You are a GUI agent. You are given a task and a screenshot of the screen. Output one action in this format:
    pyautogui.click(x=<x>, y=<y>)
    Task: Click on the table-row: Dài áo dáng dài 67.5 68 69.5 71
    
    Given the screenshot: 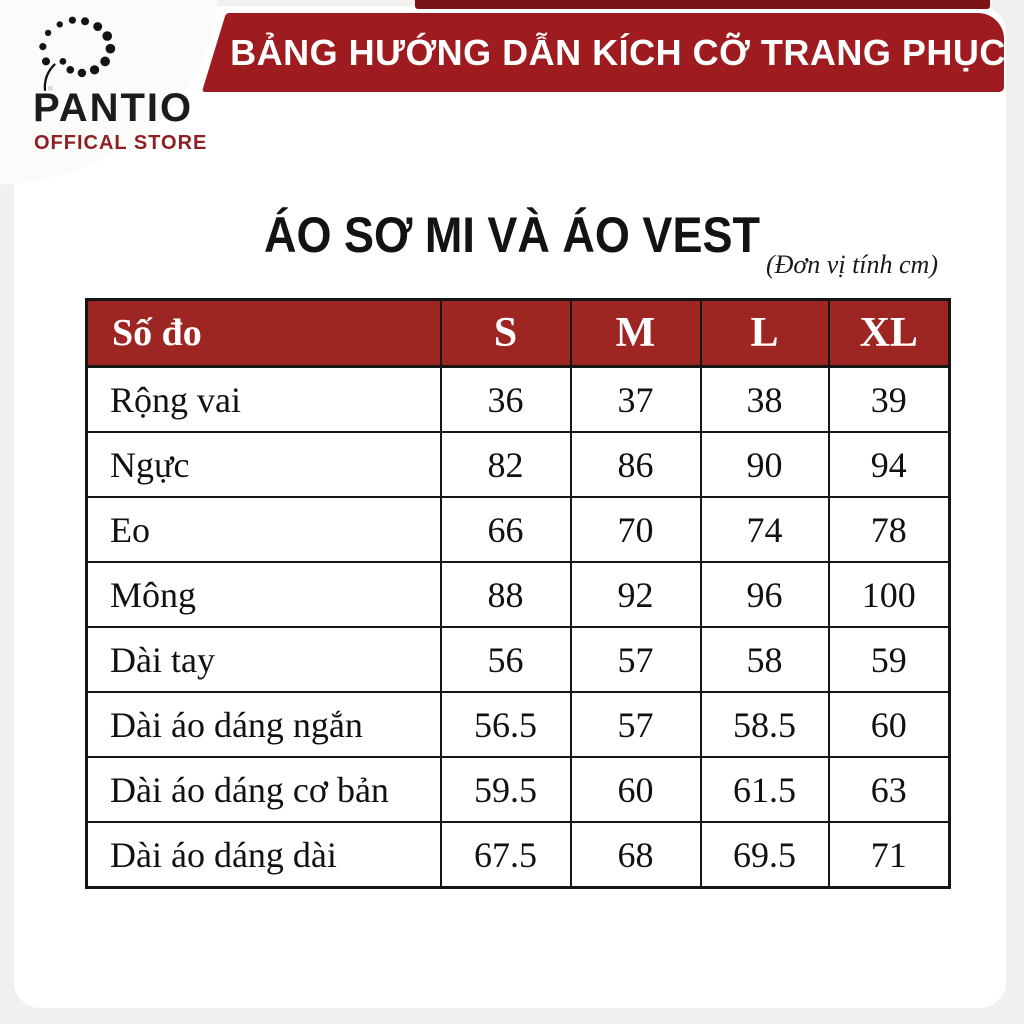 What is the action you would take?
    pyautogui.click(x=518, y=855)
    